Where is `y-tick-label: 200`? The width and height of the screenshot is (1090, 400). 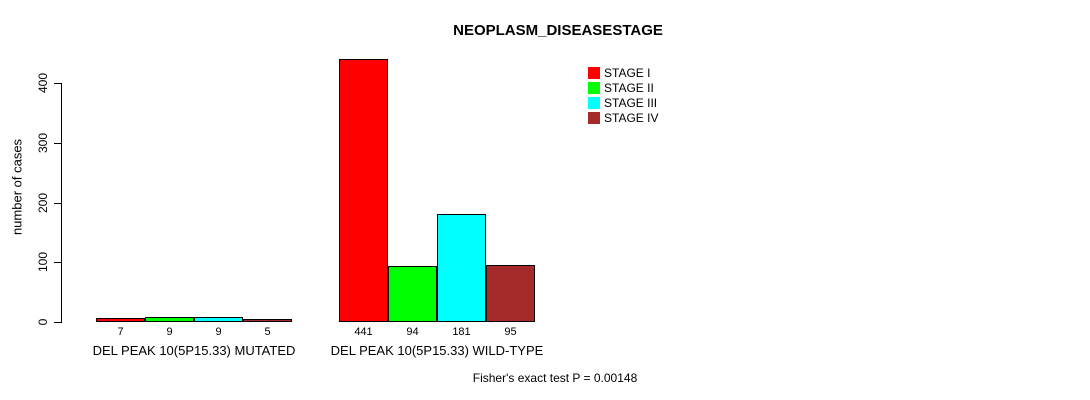 y-tick-label: 200 is located at coordinates (43, 203).